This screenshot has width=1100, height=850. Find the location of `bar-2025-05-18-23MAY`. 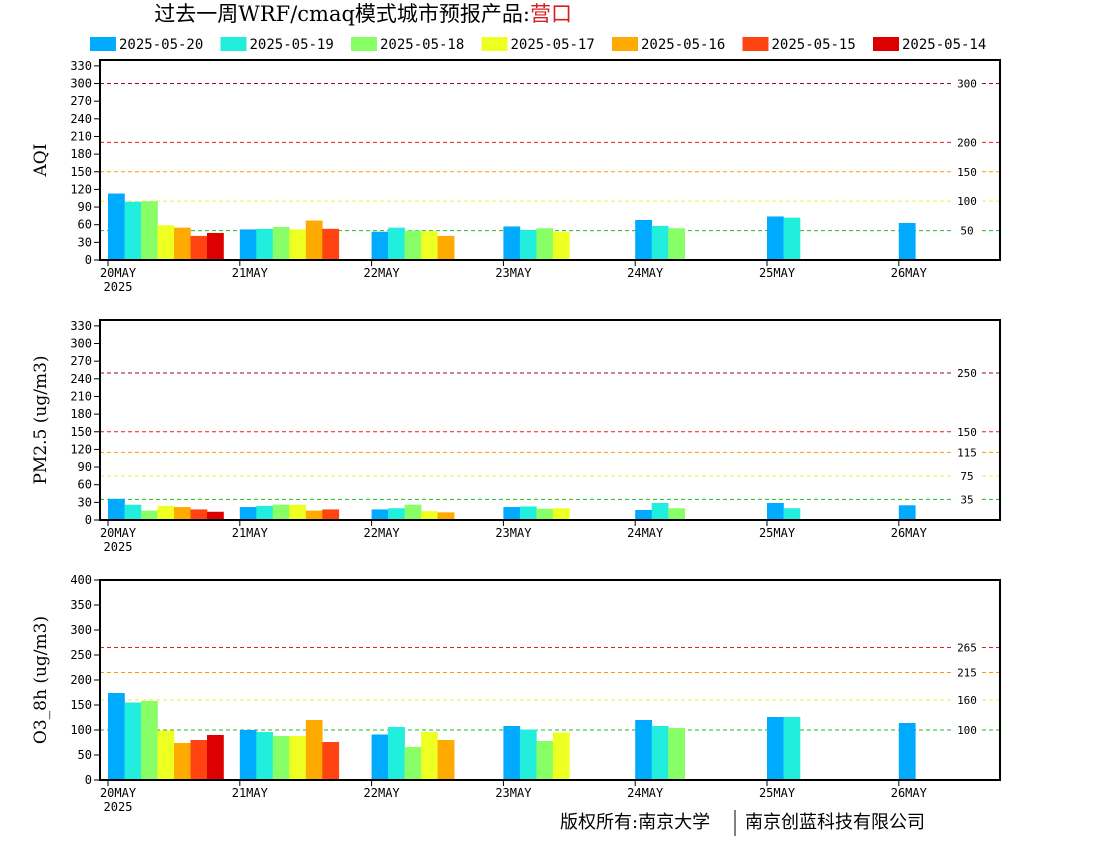

bar-2025-05-18-23MAY is located at coordinates (545, 514).